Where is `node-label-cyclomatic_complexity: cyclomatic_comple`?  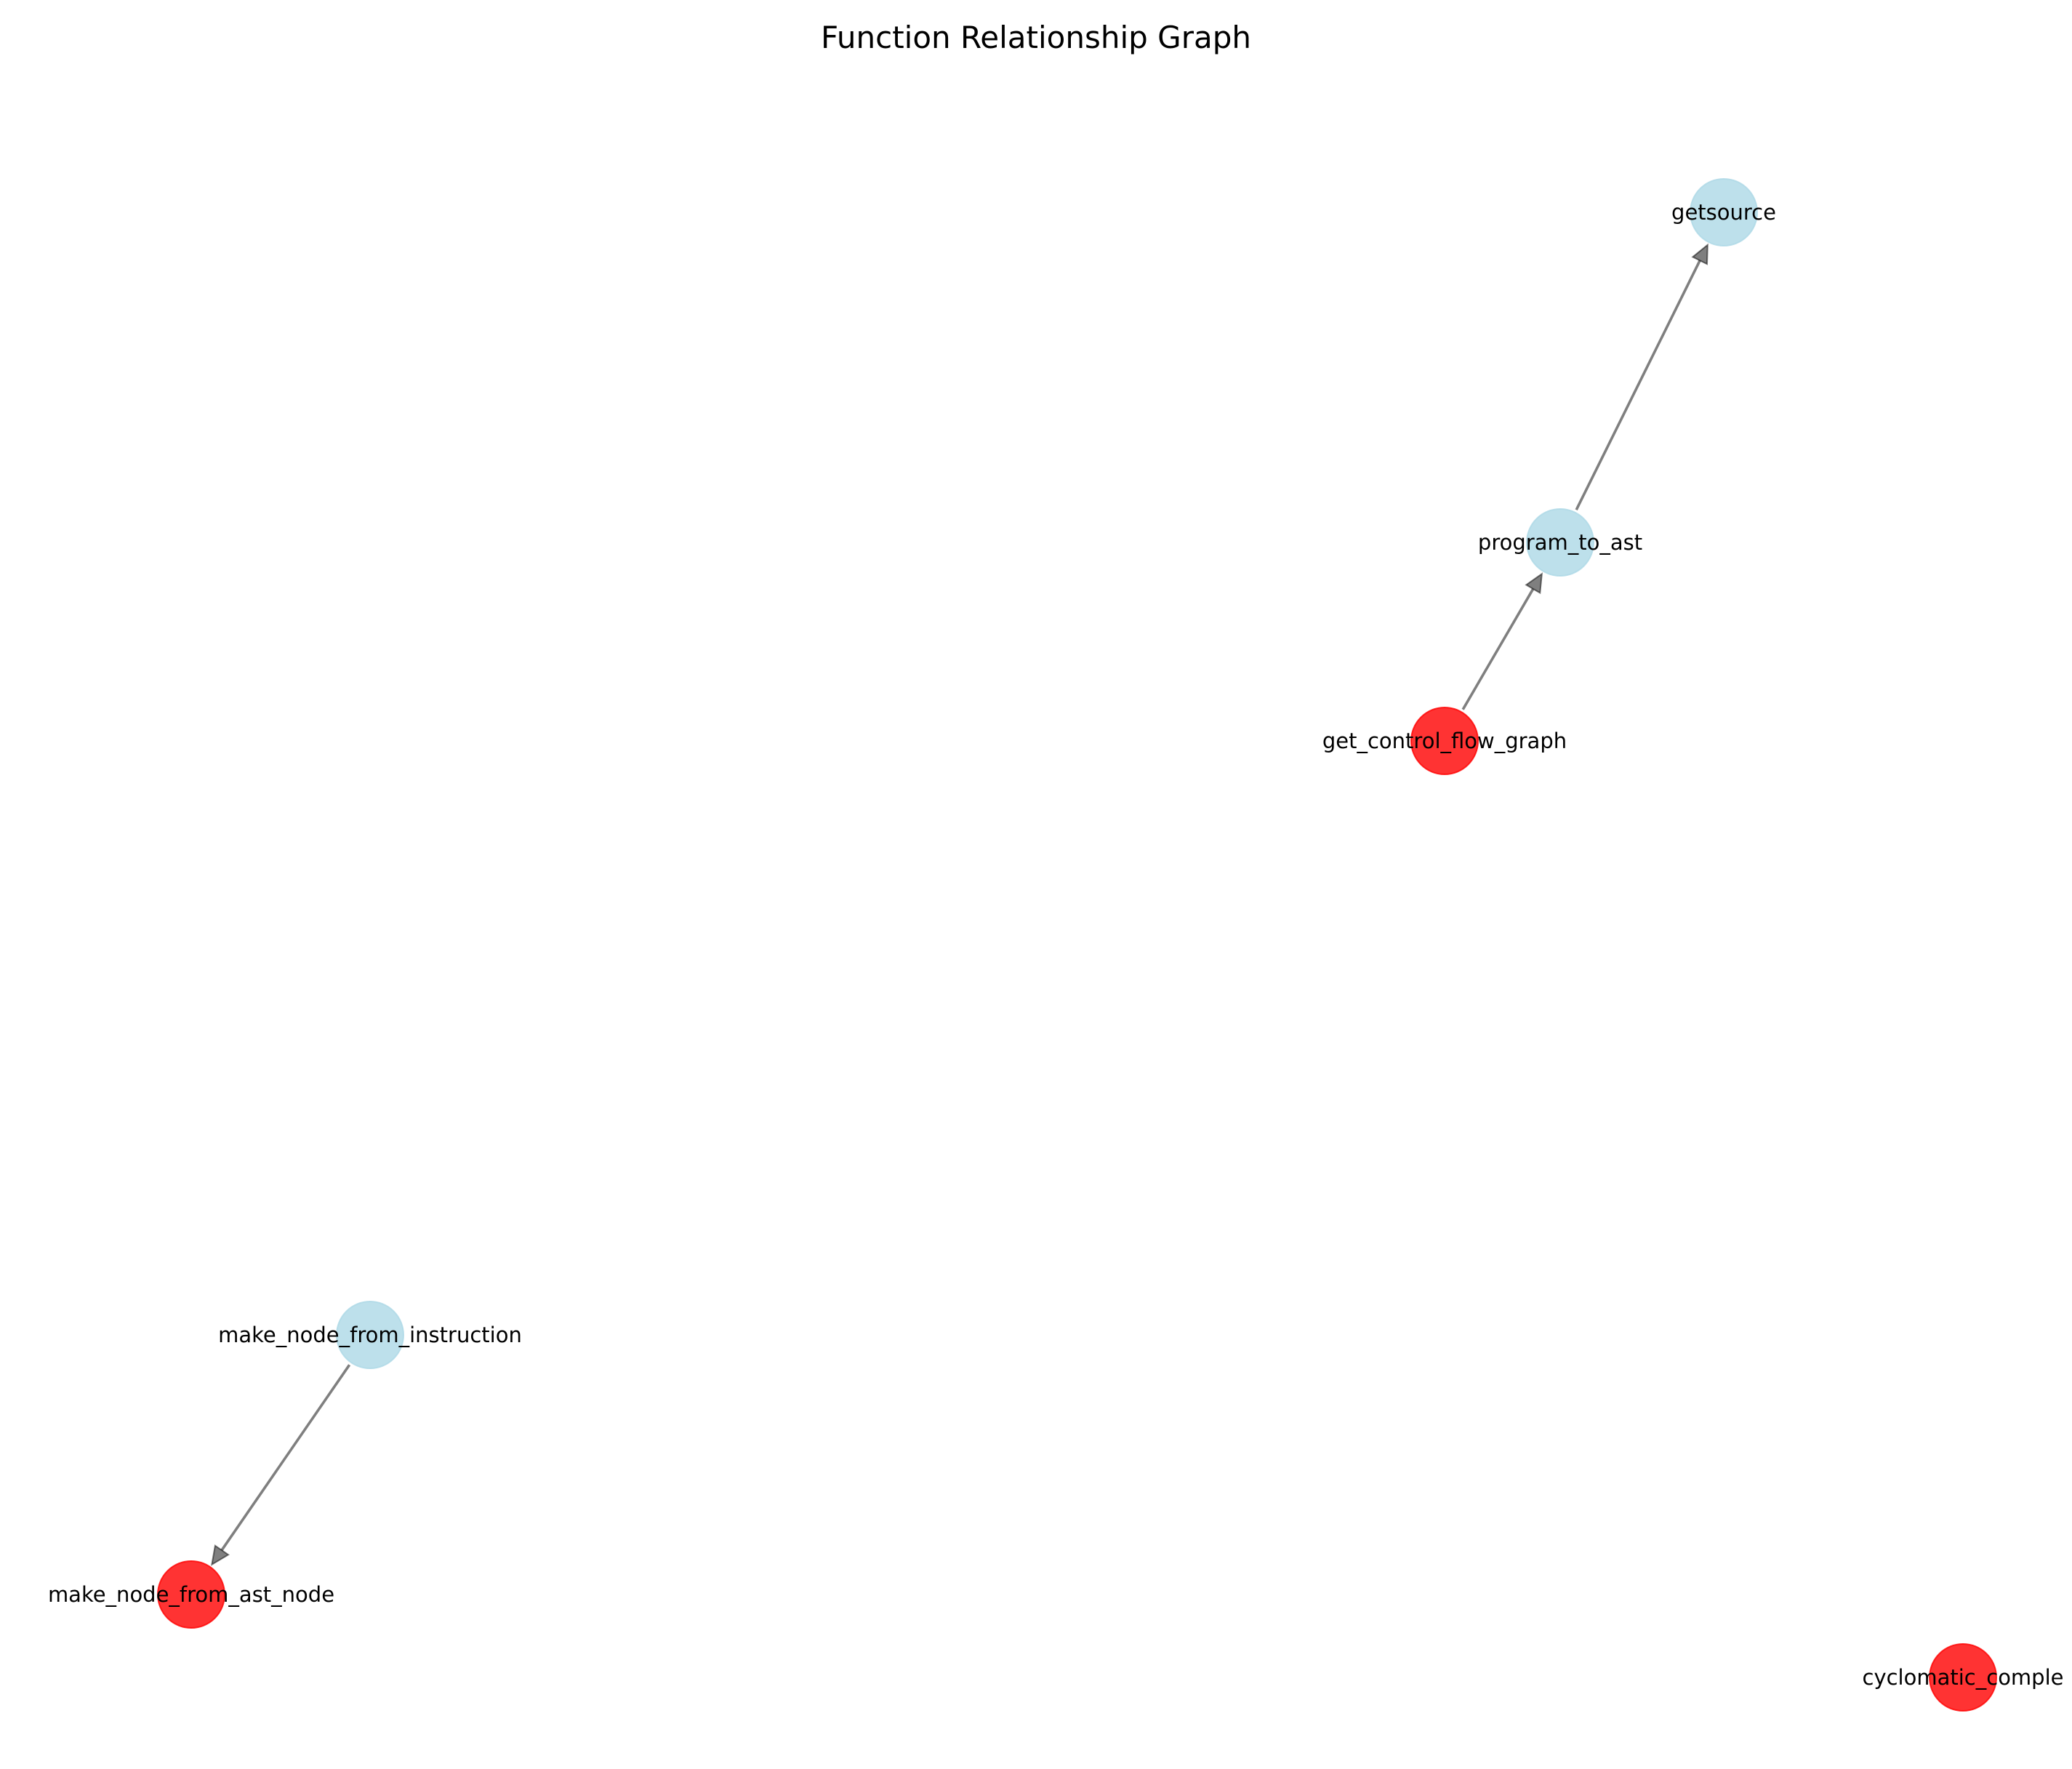
node-label-cyclomatic_complexity: cyclomatic_comple is located at coordinates (1964, 1677).